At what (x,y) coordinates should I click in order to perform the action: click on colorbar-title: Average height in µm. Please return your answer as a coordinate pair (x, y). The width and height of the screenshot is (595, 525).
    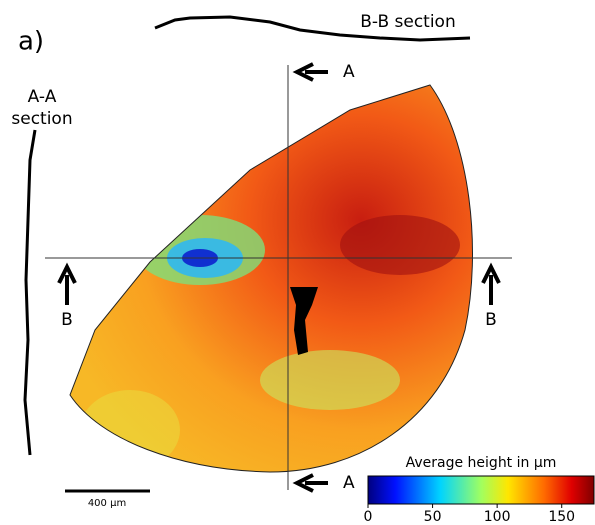
    Looking at the image, I should click on (481, 463).